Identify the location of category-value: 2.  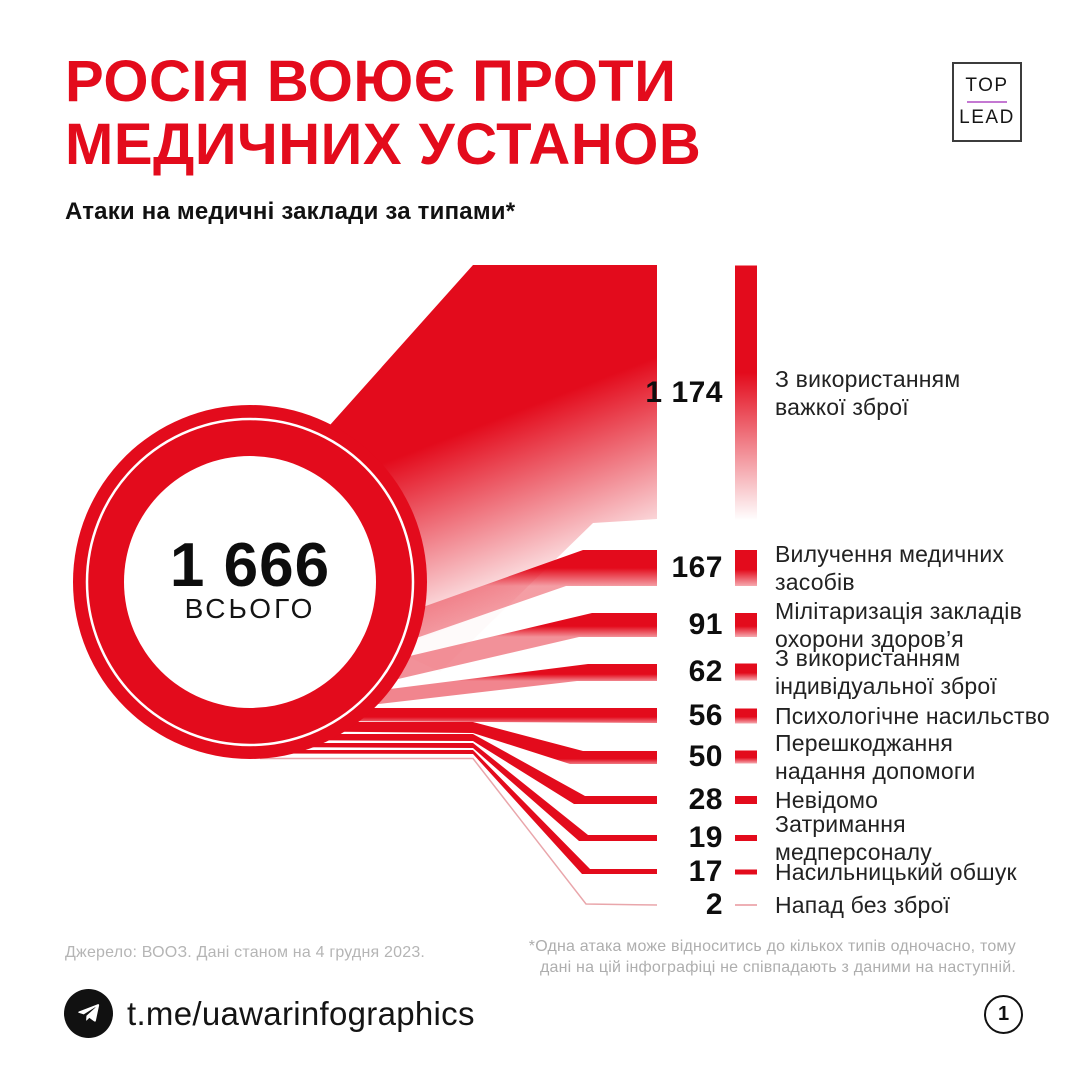
(714, 904).